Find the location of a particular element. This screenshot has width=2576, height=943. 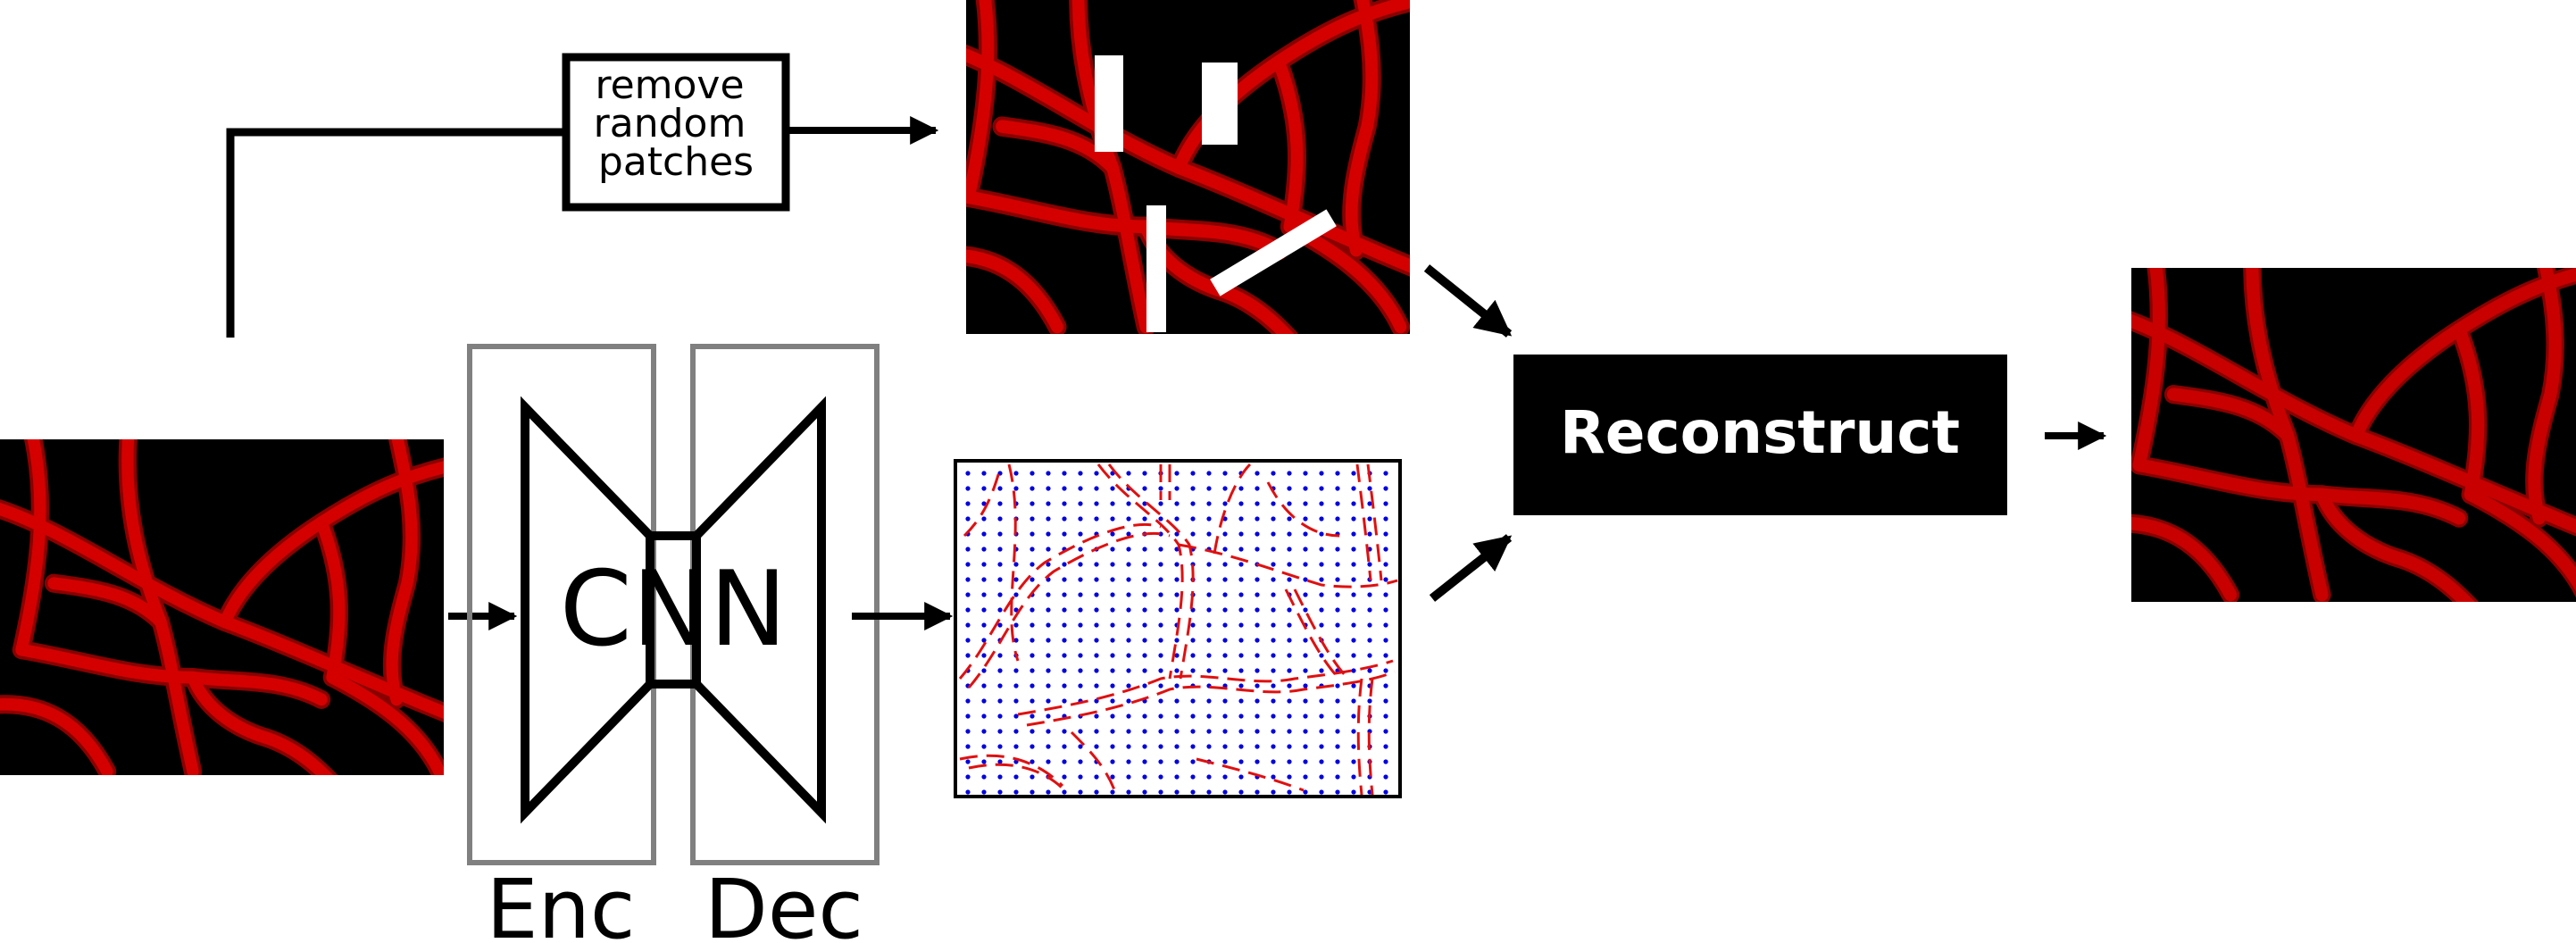

orientation-field-image is located at coordinates (1178, 628).